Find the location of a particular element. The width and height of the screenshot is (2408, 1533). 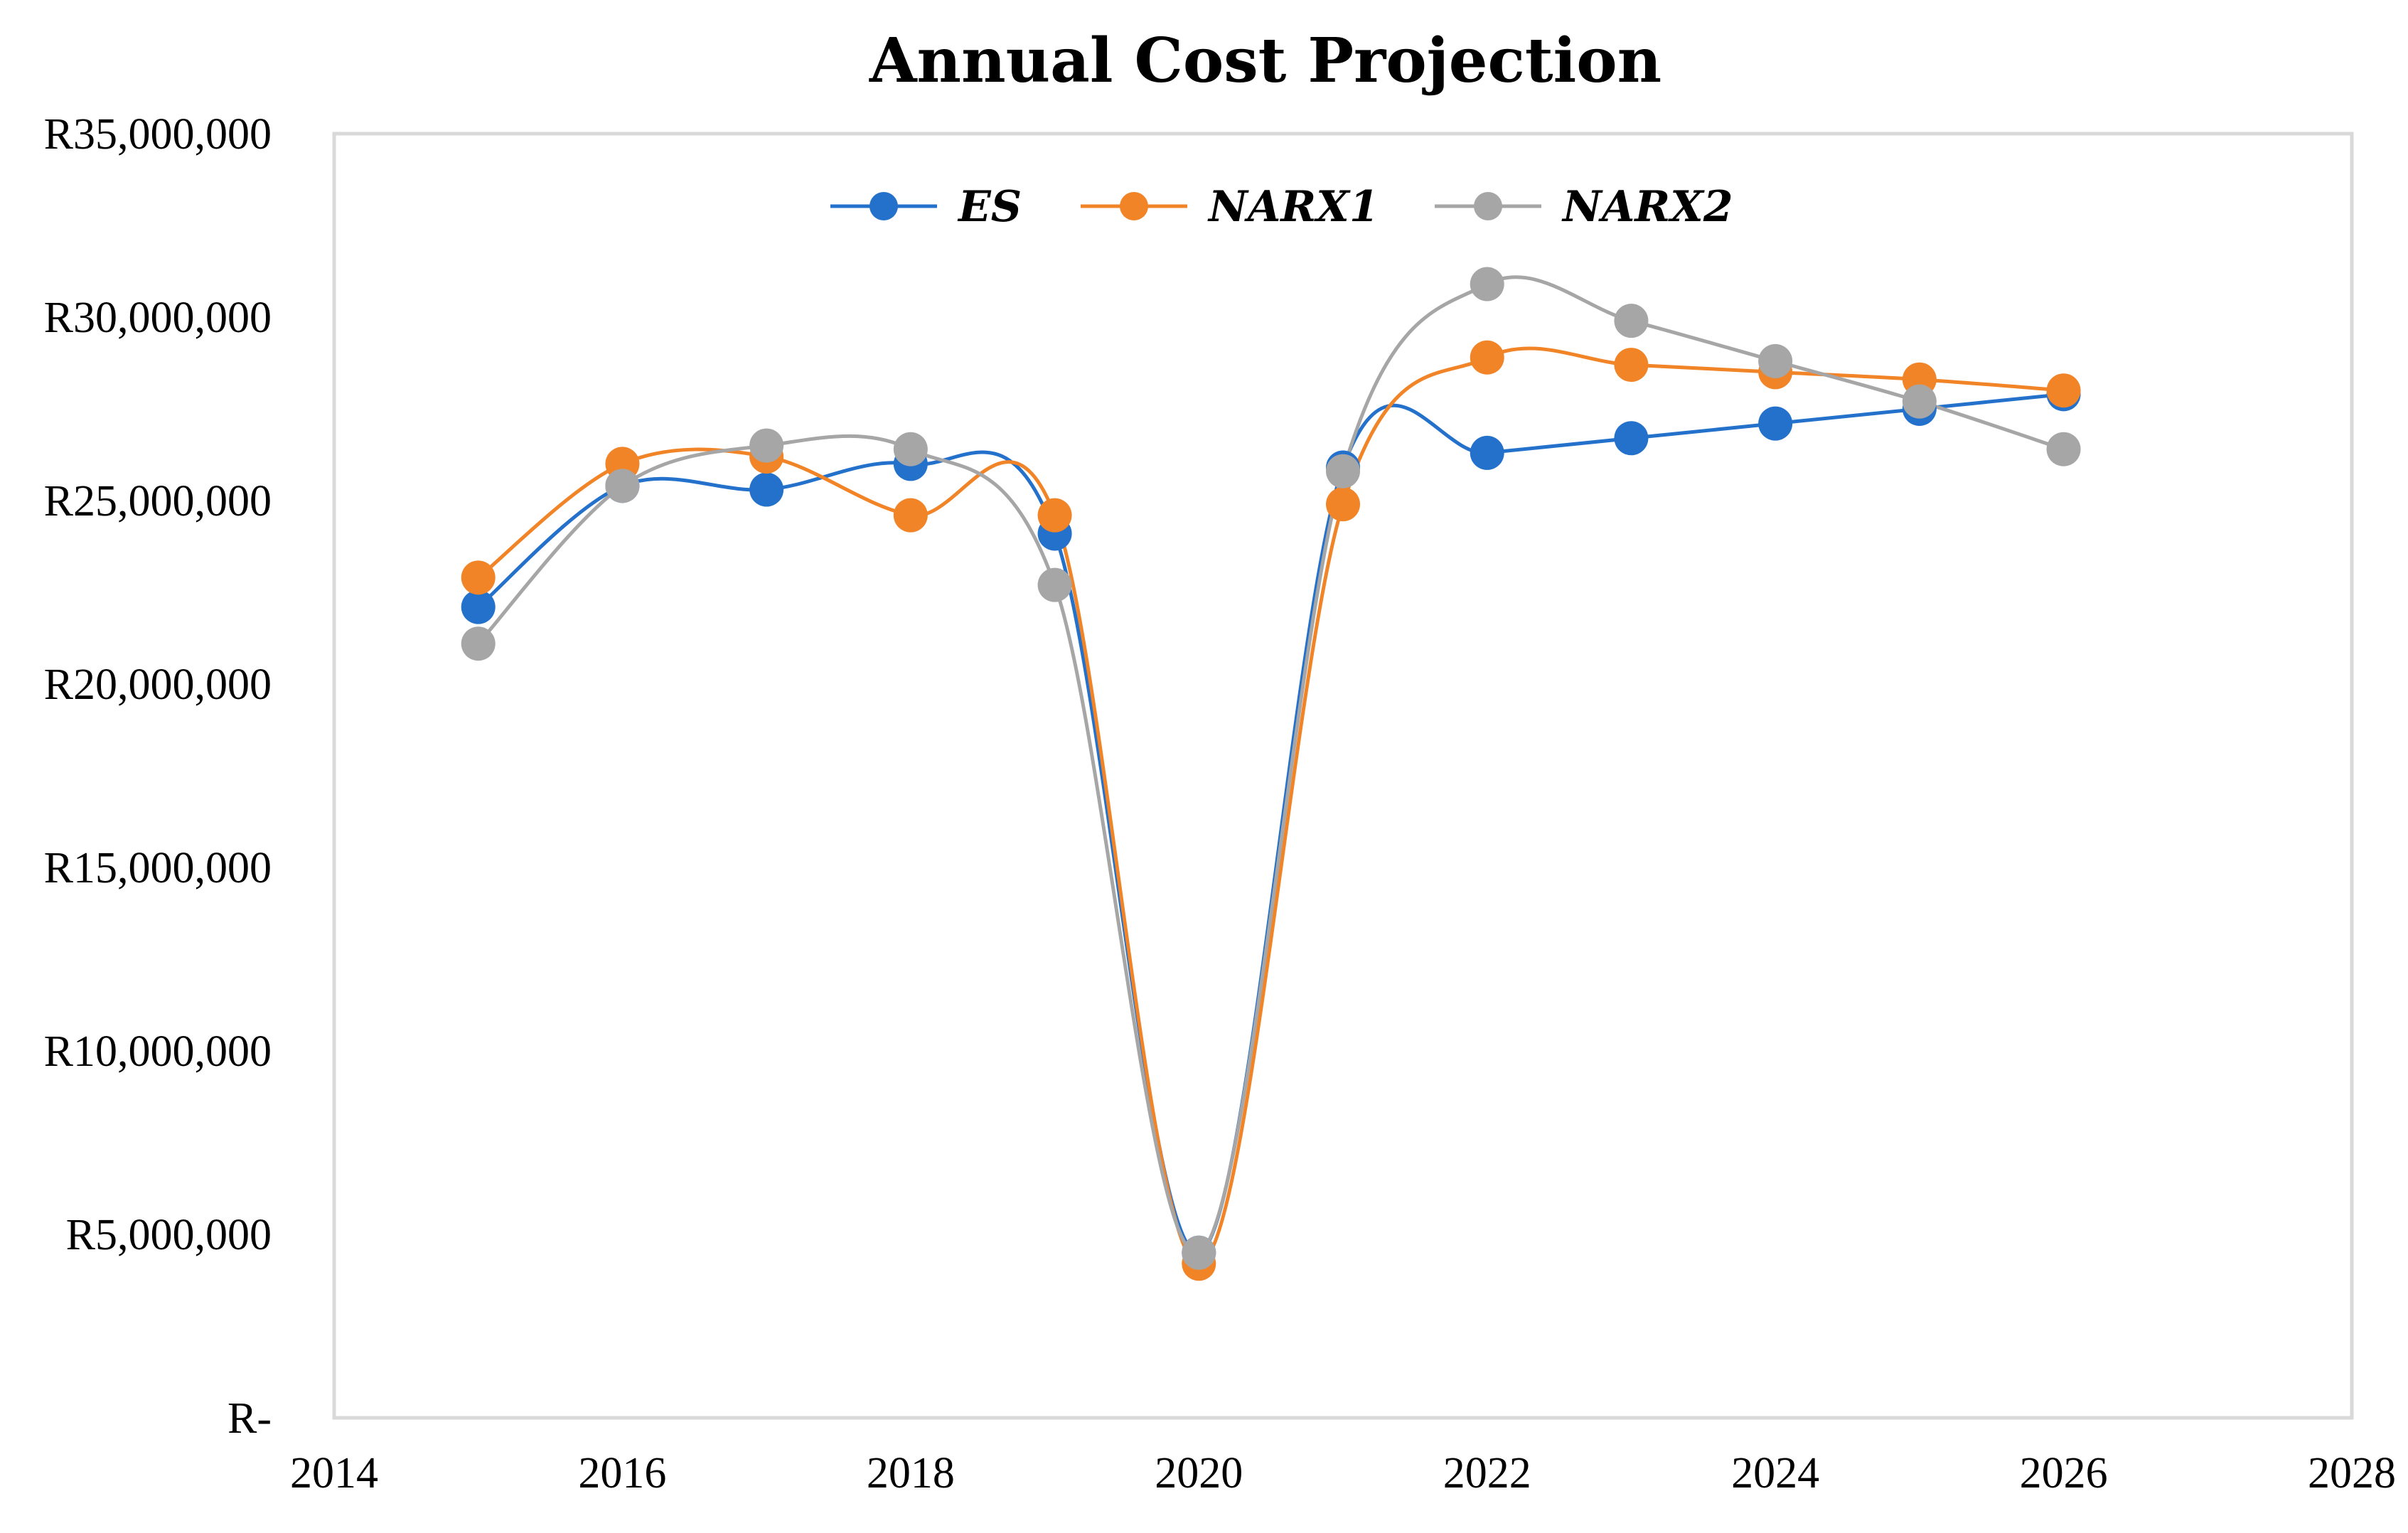

legend: ES NARX1 NARX2 is located at coordinates (1281, 207).